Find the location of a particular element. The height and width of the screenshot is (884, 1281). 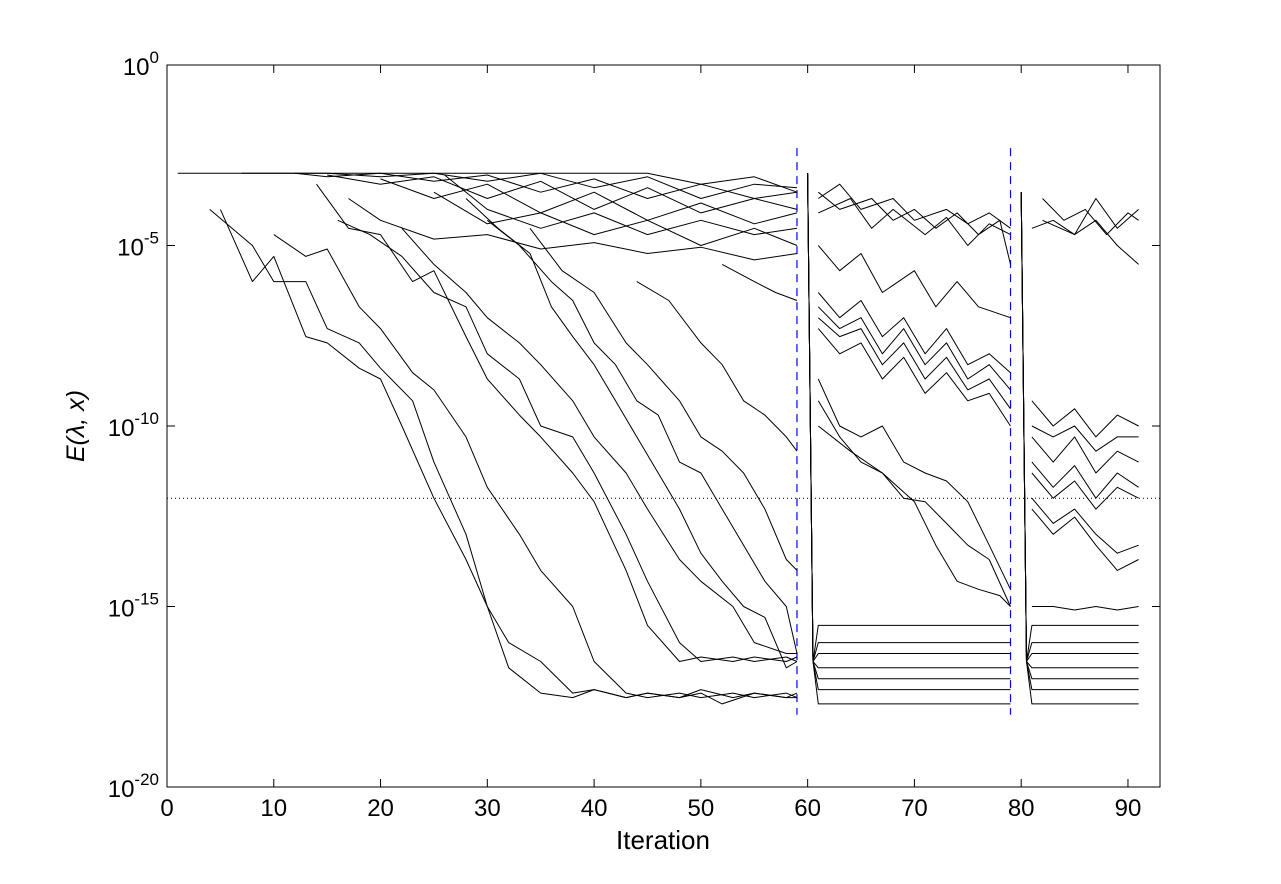

x-tick-label: 60 is located at coordinates (807, 808).